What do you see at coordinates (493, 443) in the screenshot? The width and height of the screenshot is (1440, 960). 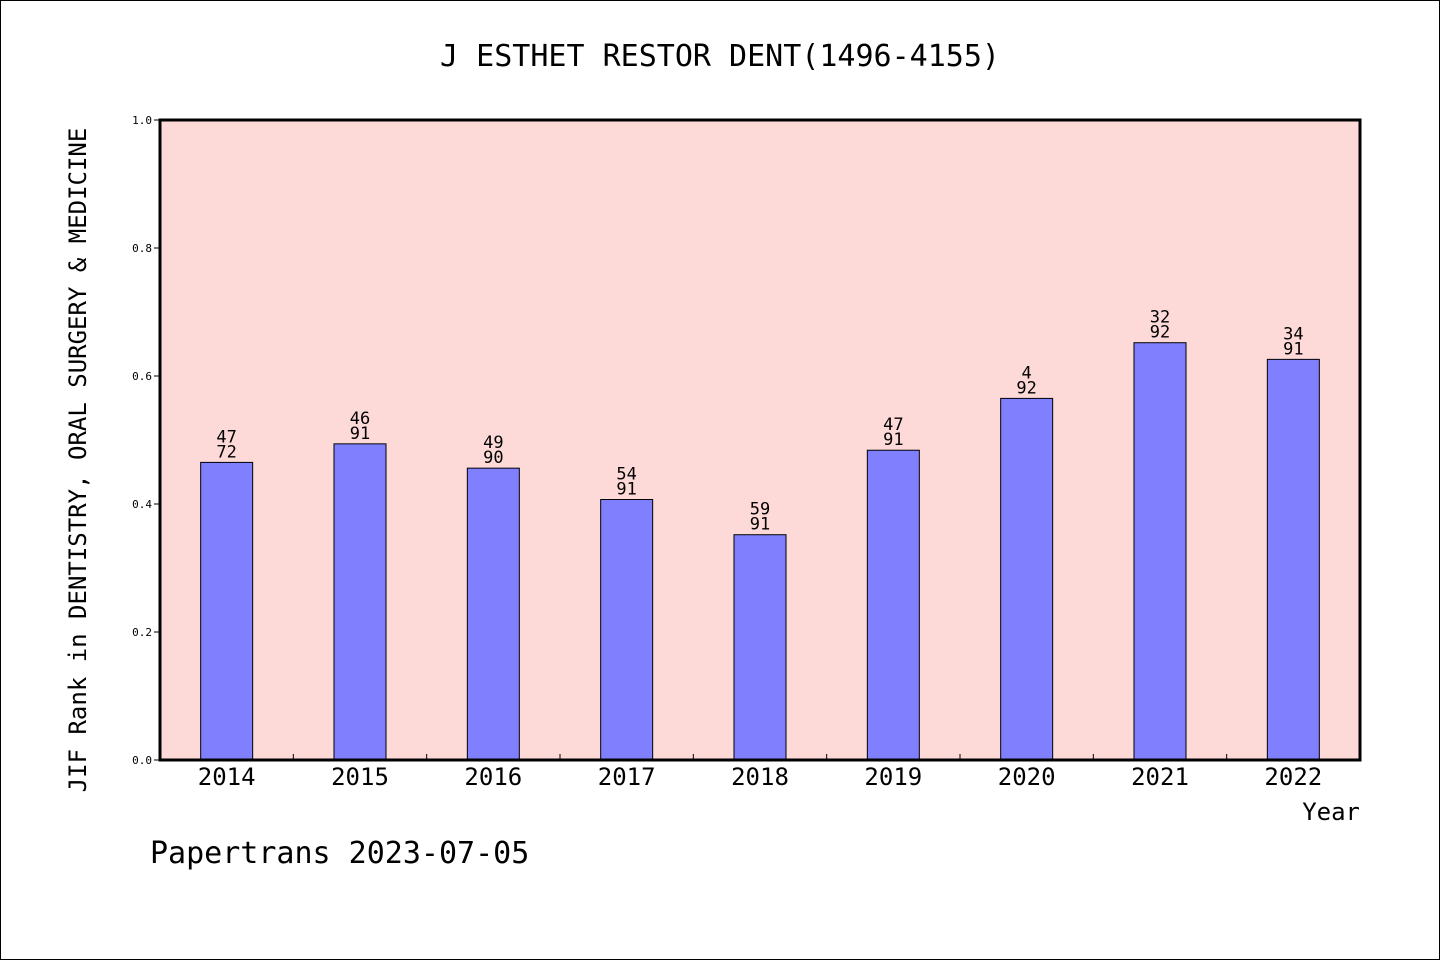 I see `bar-label-rank: 49` at bounding box center [493, 443].